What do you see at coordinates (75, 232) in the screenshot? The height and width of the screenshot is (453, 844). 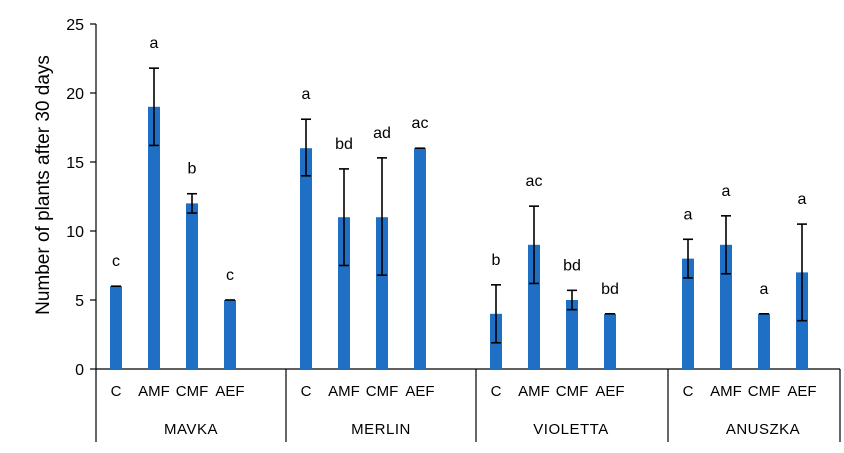 I see `y-tick-label: 10` at bounding box center [75, 232].